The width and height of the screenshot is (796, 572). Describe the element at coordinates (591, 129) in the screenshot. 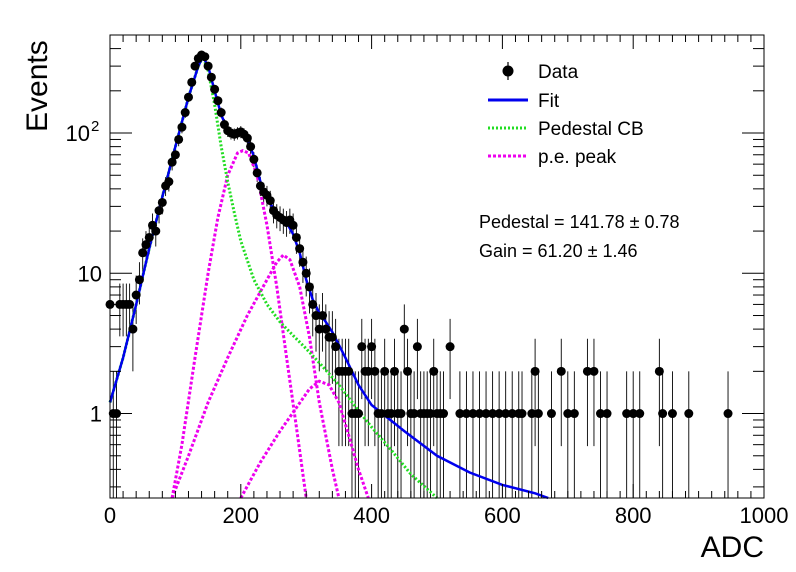

I see `legend-label-pedestal: Pedestal CB` at that location.